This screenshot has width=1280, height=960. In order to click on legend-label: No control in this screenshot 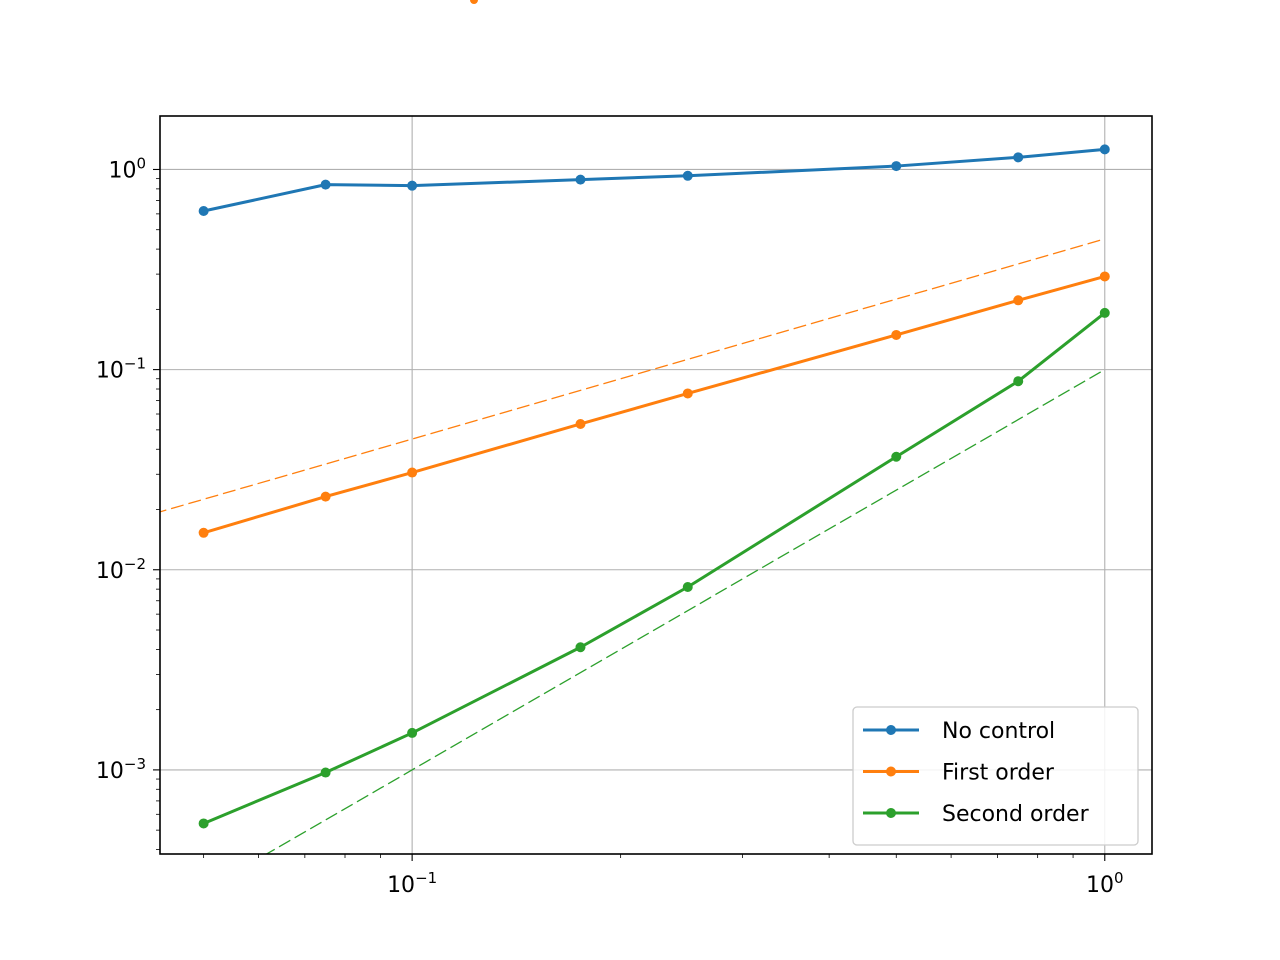, I will do `click(998, 731)`.